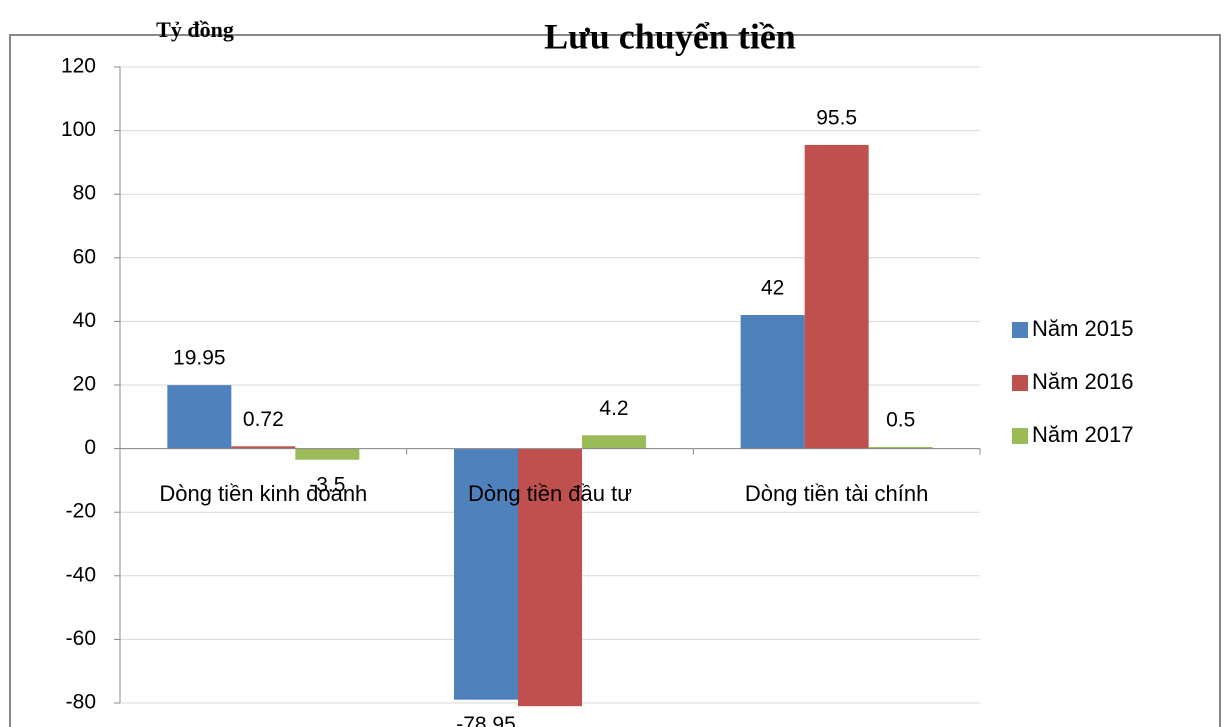 This screenshot has height=727, width=1225. Describe the element at coordinates (90, 447) in the screenshot. I see `y-tick-label: 0` at that location.